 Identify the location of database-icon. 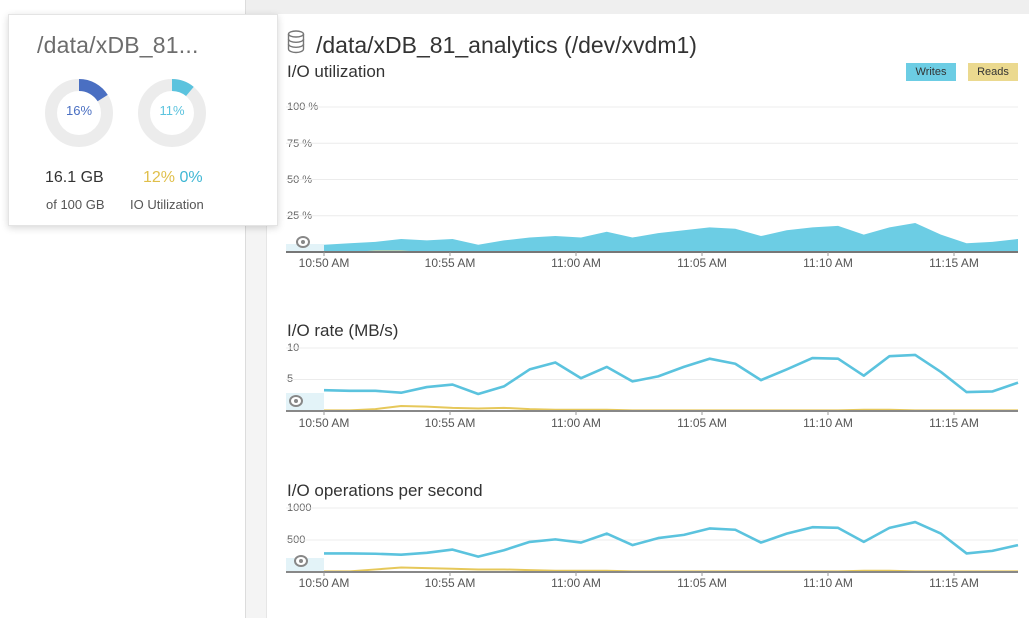
(296, 42).